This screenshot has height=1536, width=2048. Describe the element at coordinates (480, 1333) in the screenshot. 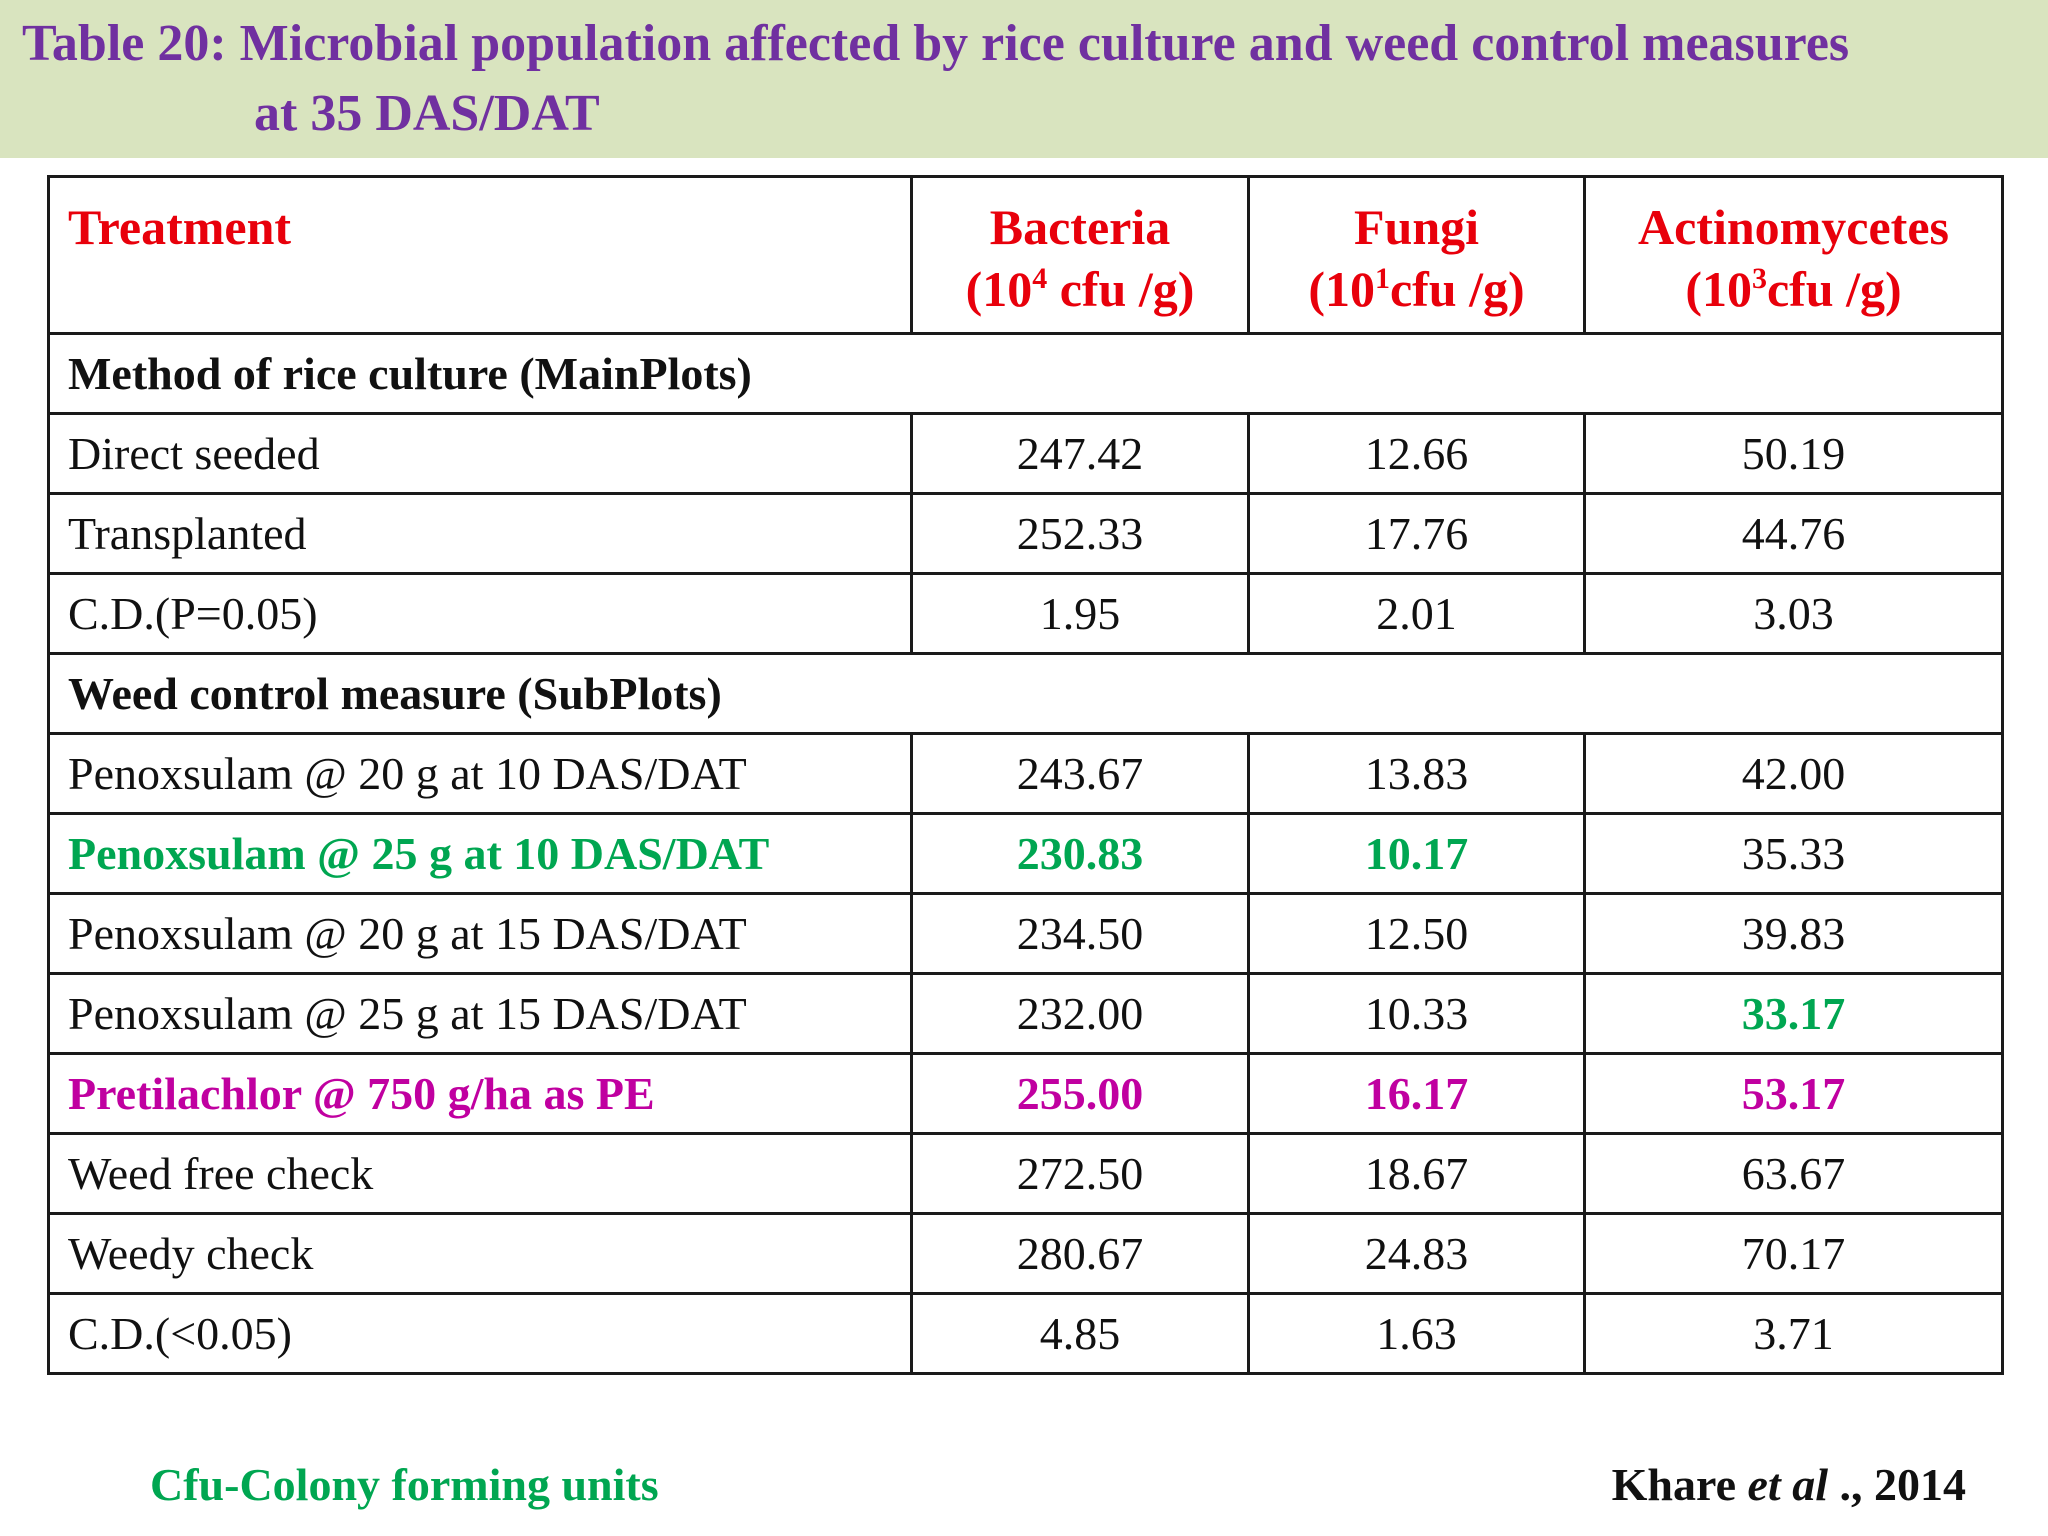

I see `treatment-cell: C.D.(<0.05)` at that location.